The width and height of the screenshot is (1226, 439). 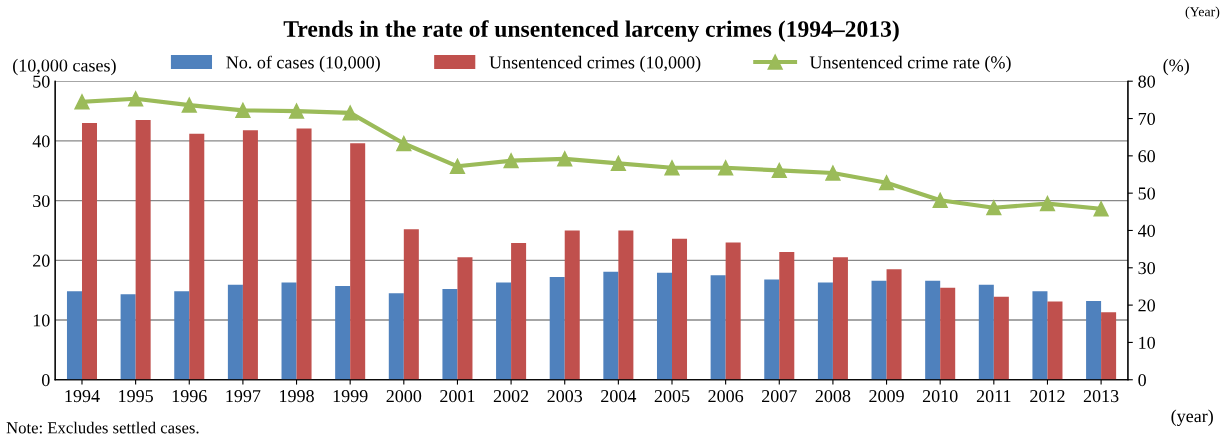 What do you see at coordinates (1142, 380) in the screenshot?
I see `y2-tick-label: 0` at bounding box center [1142, 380].